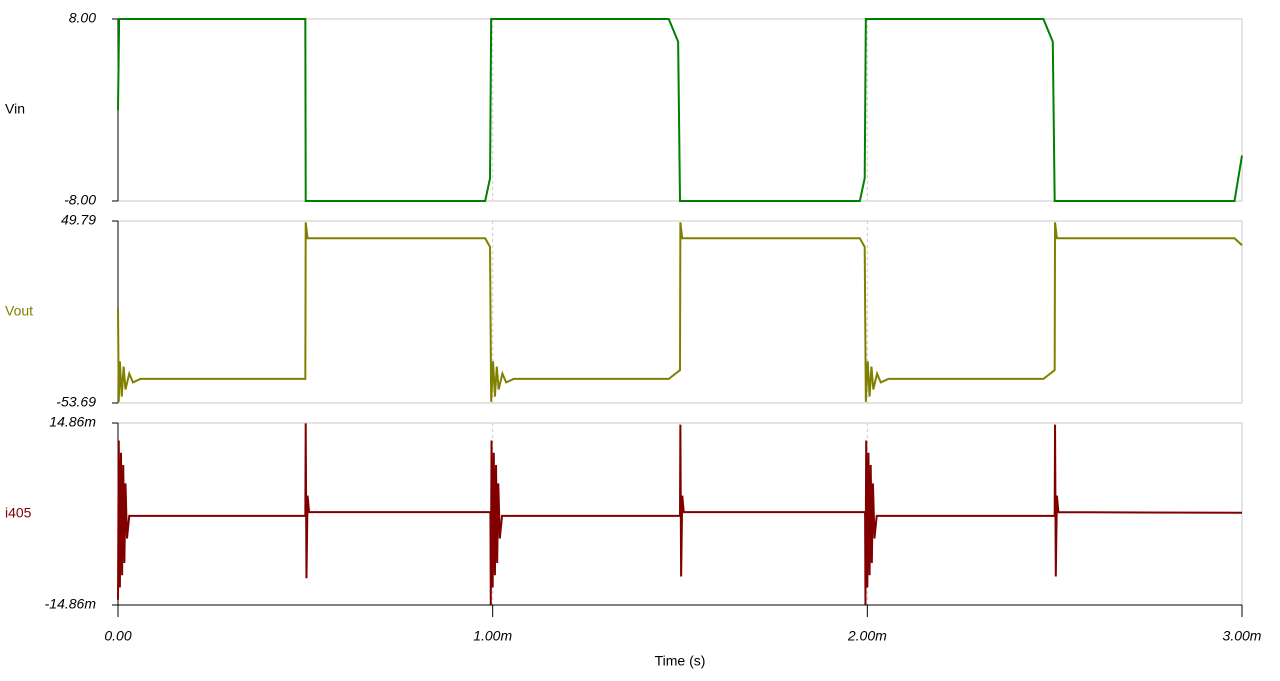 The width and height of the screenshot is (1280, 681). I want to click on x-tick-label: 0.00, so click(117, 636).